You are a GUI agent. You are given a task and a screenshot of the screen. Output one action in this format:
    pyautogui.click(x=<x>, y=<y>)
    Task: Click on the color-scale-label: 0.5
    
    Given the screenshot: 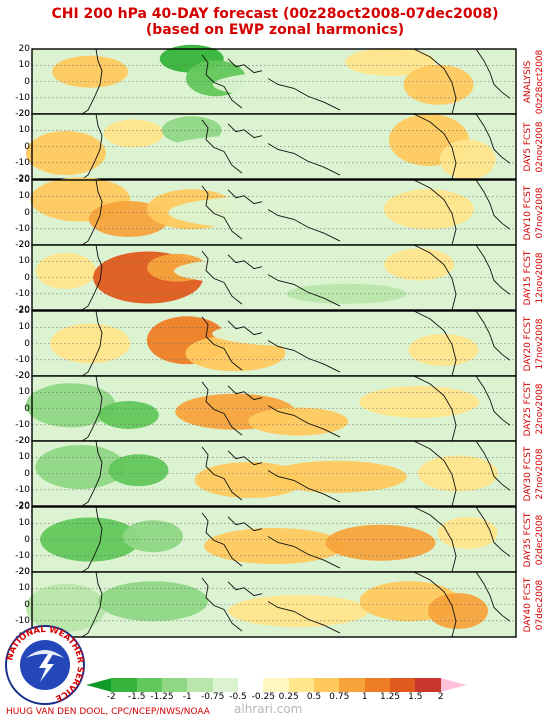 What is the action you would take?
    pyautogui.click(x=314, y=697)
    